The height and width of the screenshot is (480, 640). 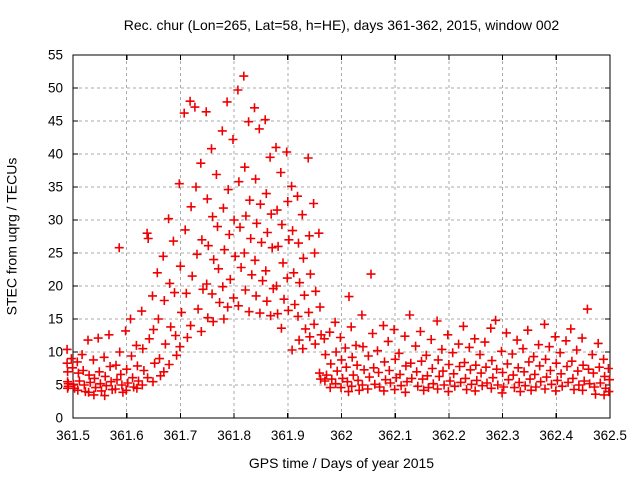 I want to click on y-tick-label: 15, so click(x=55, y=319).